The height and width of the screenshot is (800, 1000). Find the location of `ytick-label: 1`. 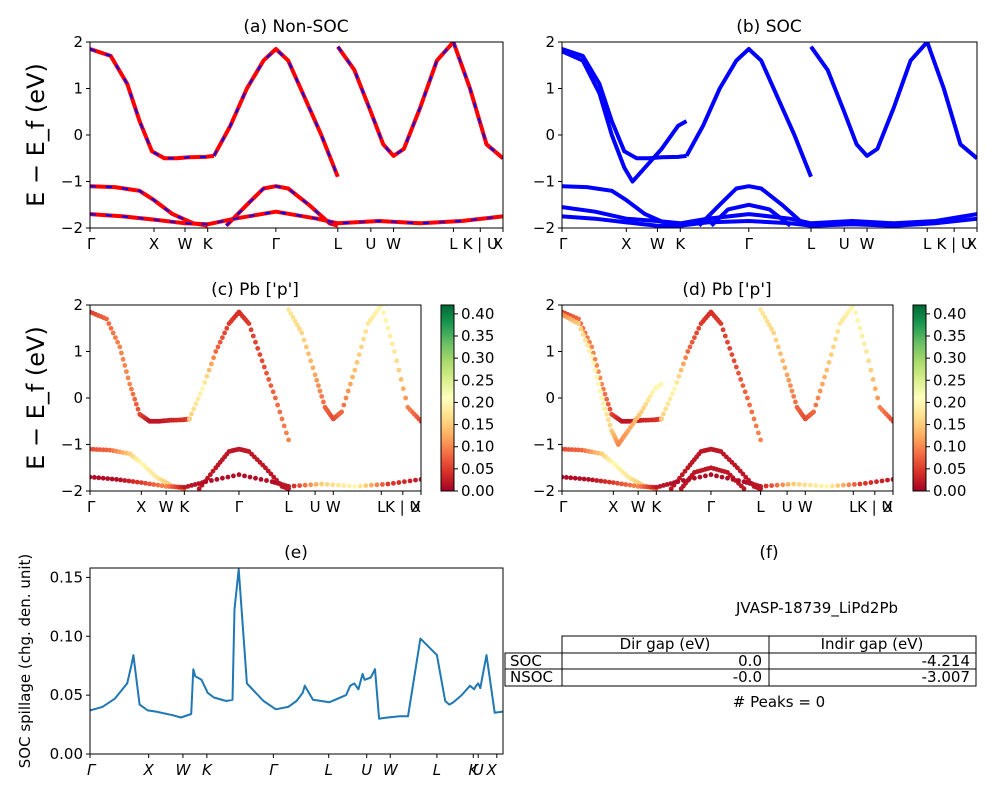

ytick-label: 1 is located at coordinates (550, 89).